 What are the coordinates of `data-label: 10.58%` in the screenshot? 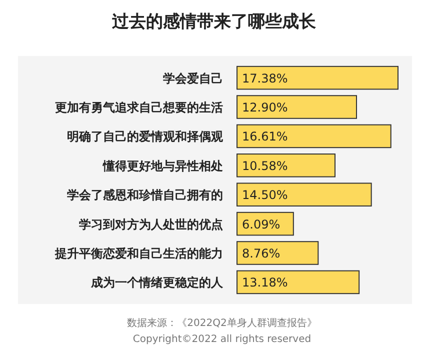 It's located at (265, 165).